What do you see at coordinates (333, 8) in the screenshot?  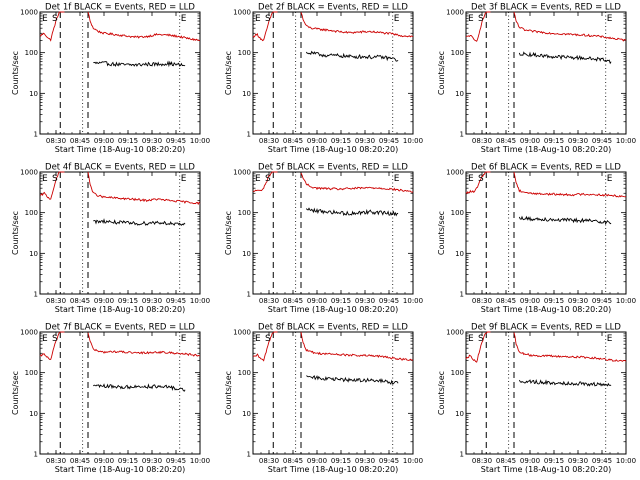 I see `panel-title: Det 2f BLACK = Events, RED = LLD` at bounding box center [333, 8].